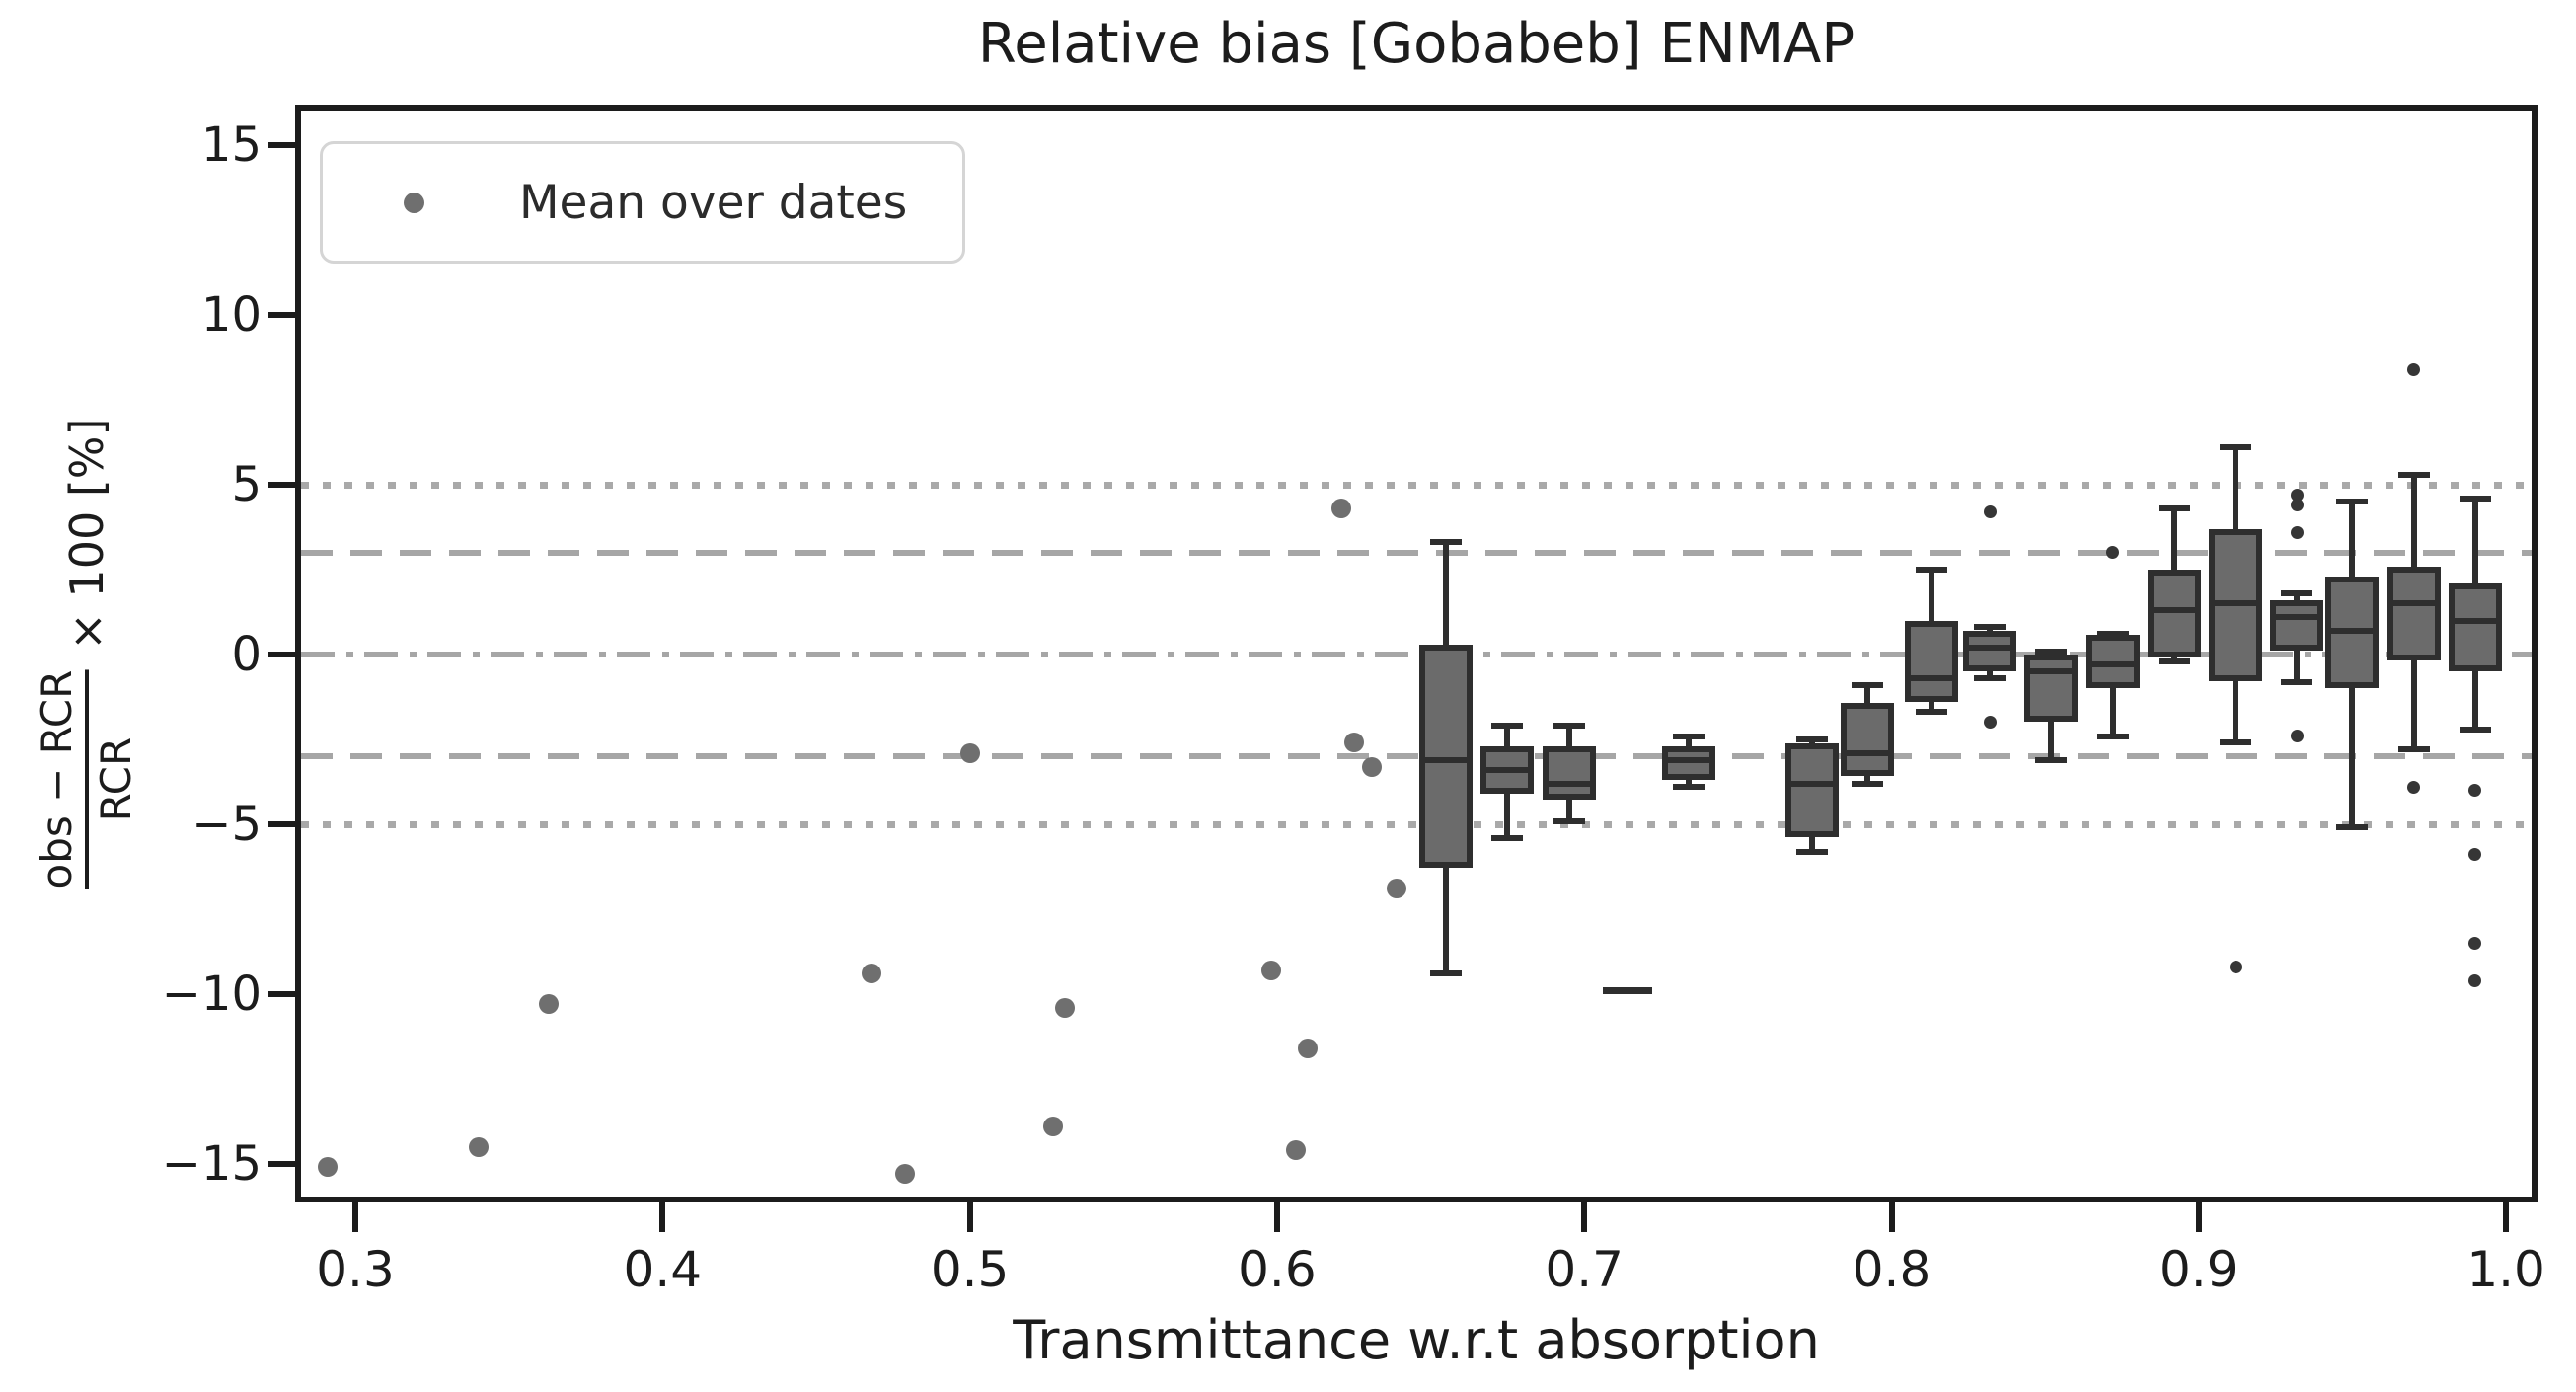 The image size is (2576, 1392). Describe the element at coordinates (1416, 44) in the screenshot. I see `chart-title: Relative bias [Gobabeb] ENMAP` at that location.